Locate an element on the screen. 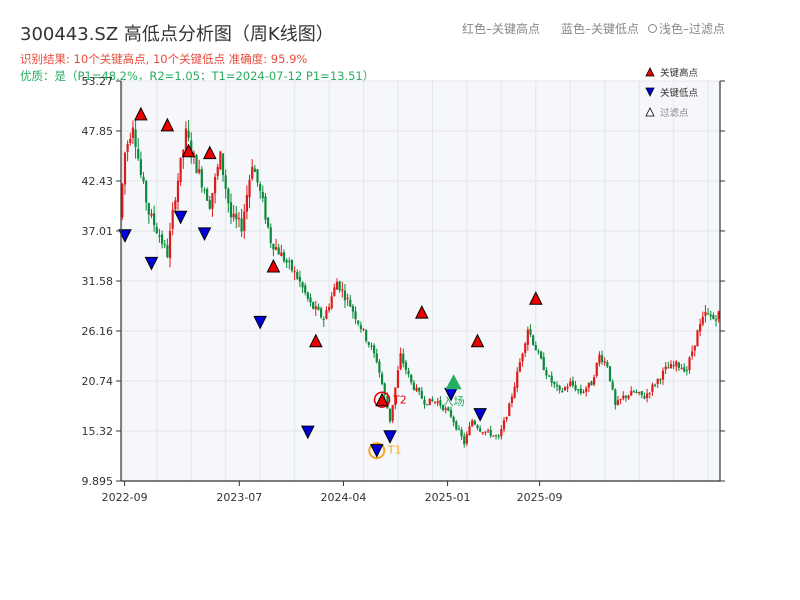 The image size is (800, 600). y-tick-label: 9.895 is located at coordinates (98, 481).